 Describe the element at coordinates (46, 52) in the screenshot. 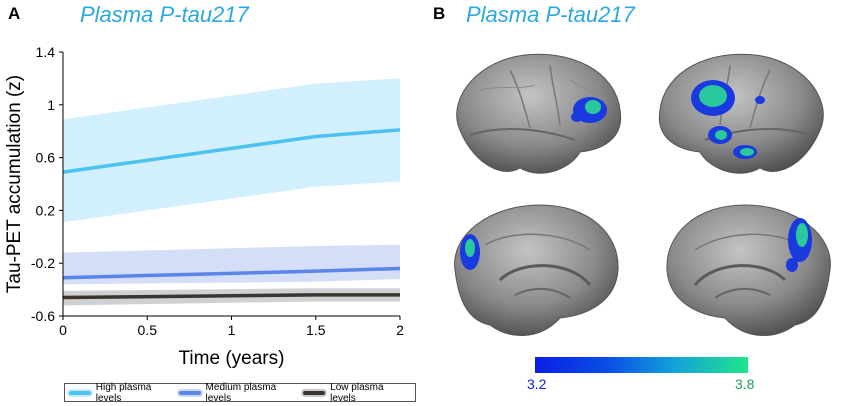

I see `y-tick-label: 1.4` at that location.